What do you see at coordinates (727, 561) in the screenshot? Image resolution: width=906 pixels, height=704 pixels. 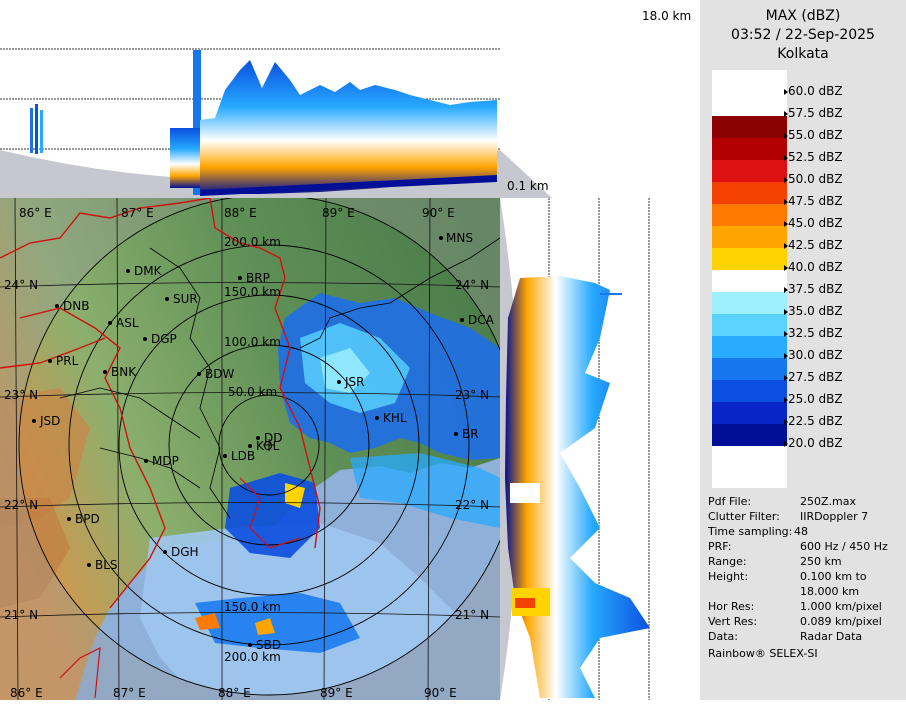 I see `info-key: Range:` at bounding box center [727, 561].